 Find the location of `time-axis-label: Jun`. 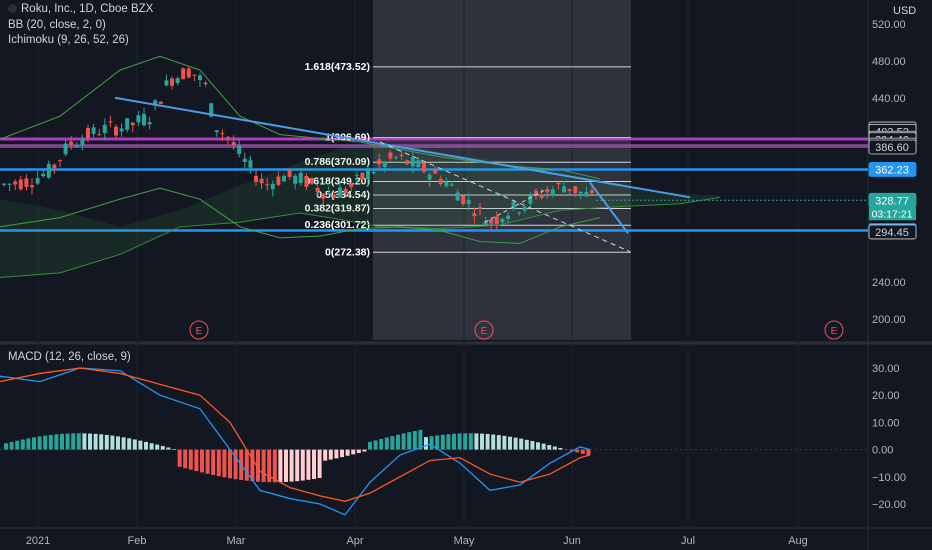

time-axis-label: Jun is located at coordinates (572, 541).